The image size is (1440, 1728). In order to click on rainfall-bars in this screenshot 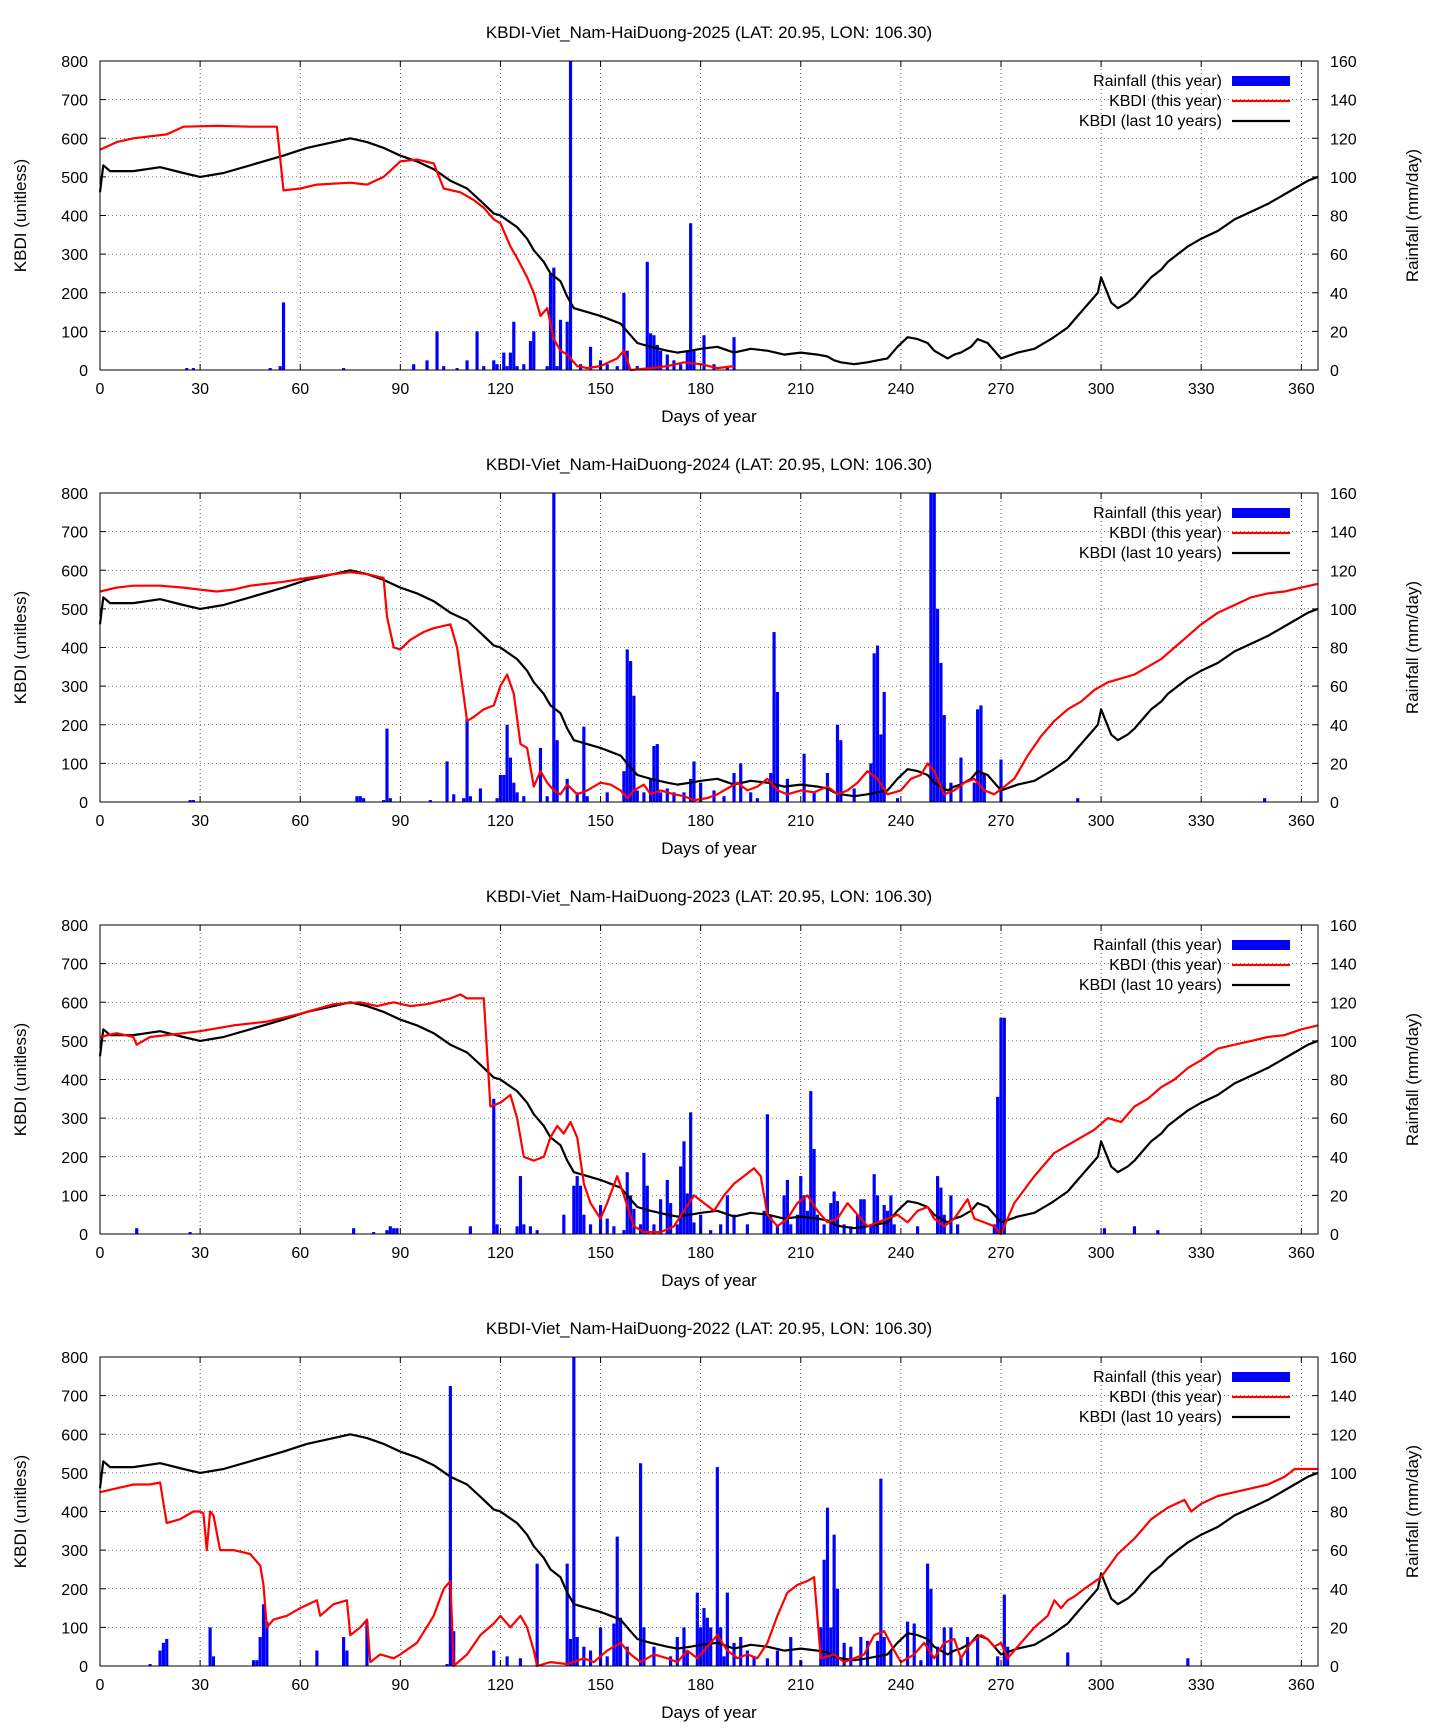, I will do `click(647, 1125)`.